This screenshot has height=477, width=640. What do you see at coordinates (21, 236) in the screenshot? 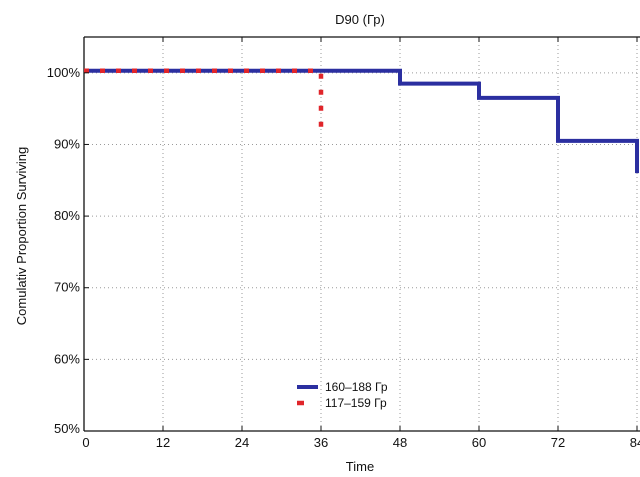
I see `y-axis-title: Comulativ Proportion Surviving` at bounding box center [21, 236].